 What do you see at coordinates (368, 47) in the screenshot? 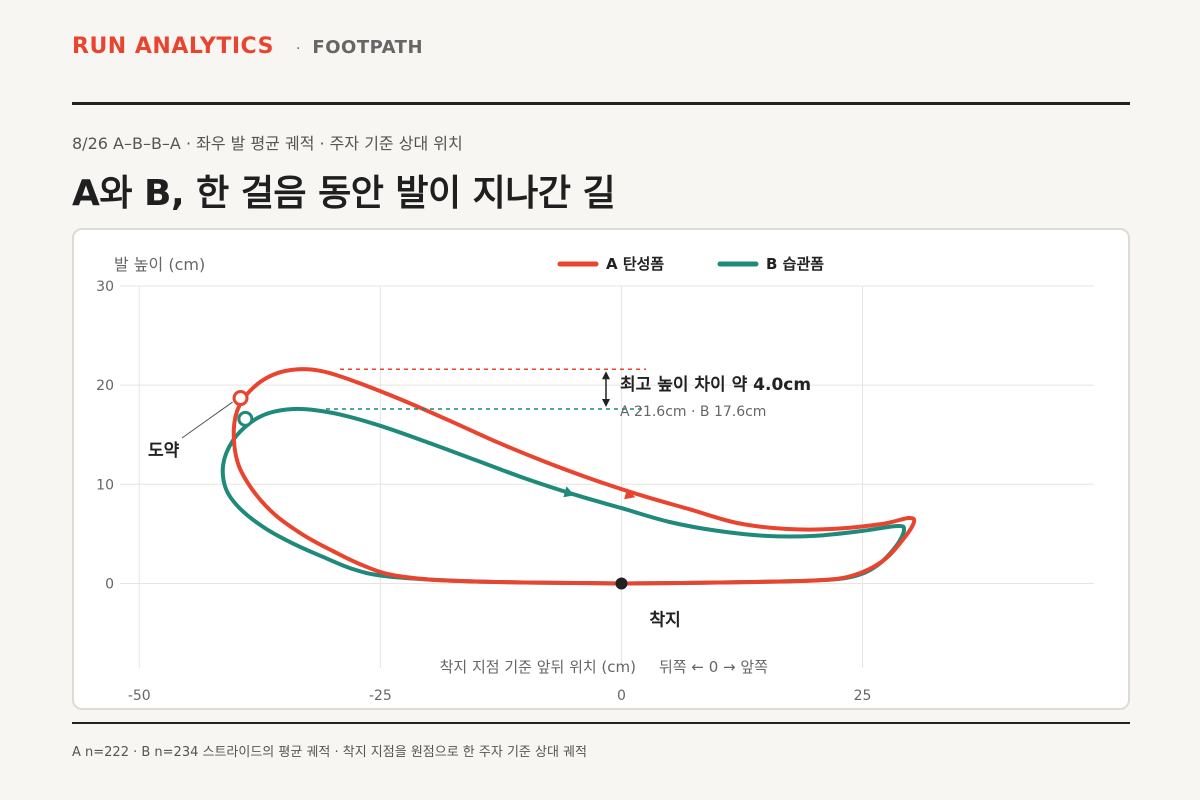
I see `section-label: FOOTPATH` at bounding box center [368, 47].